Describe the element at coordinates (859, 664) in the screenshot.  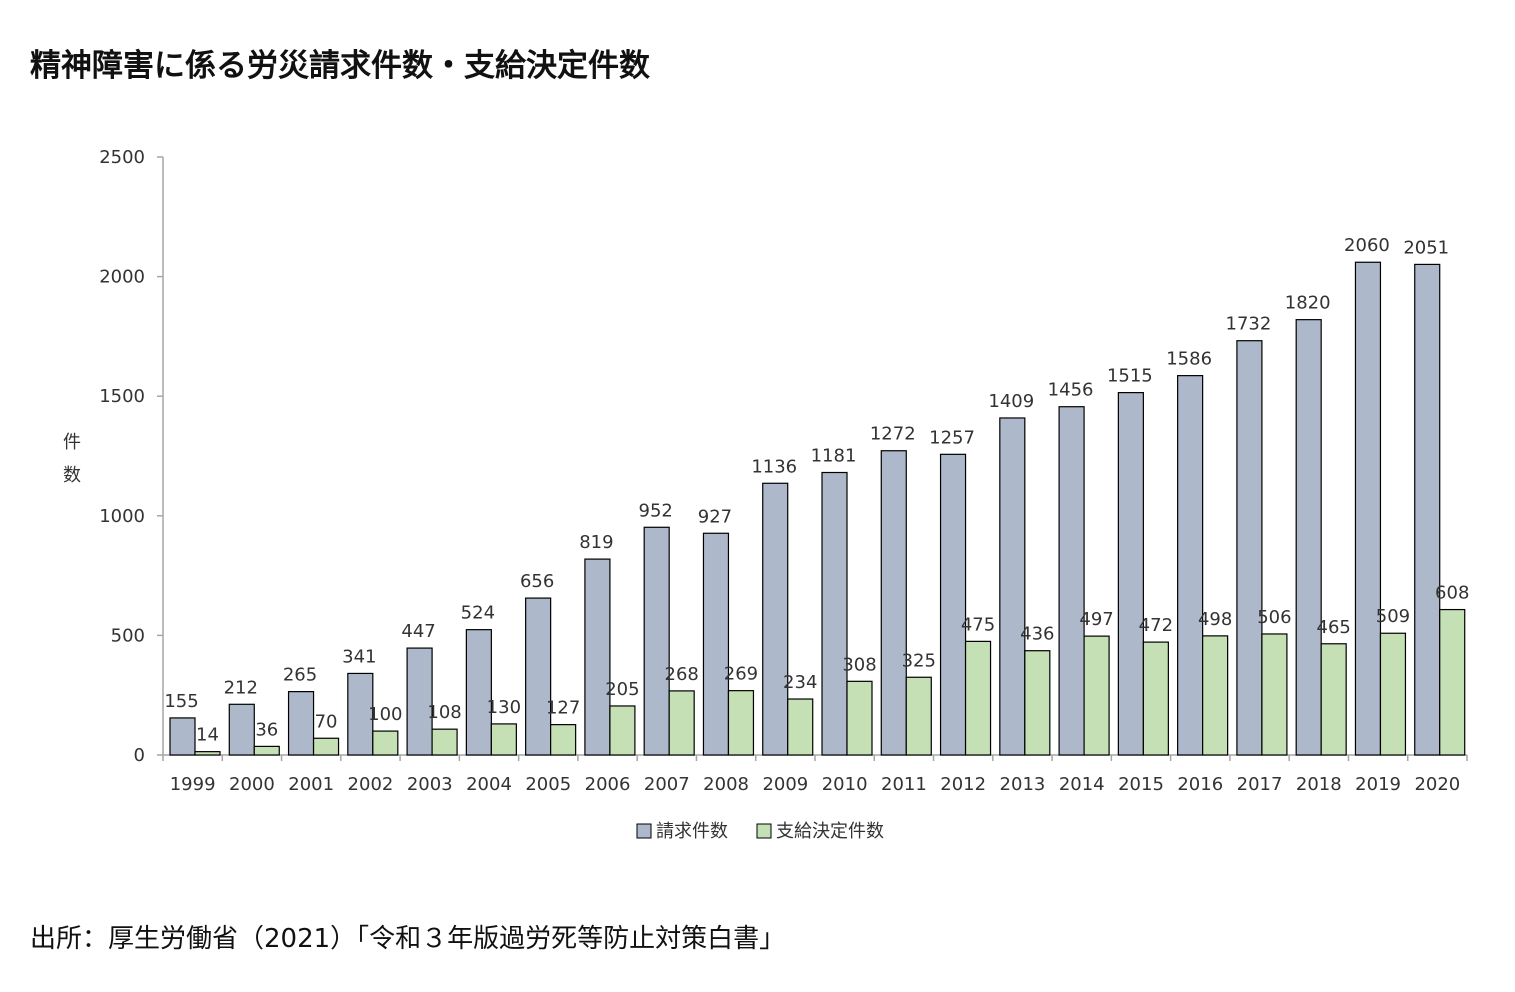
I see `data-label-approved: 308` at that location.